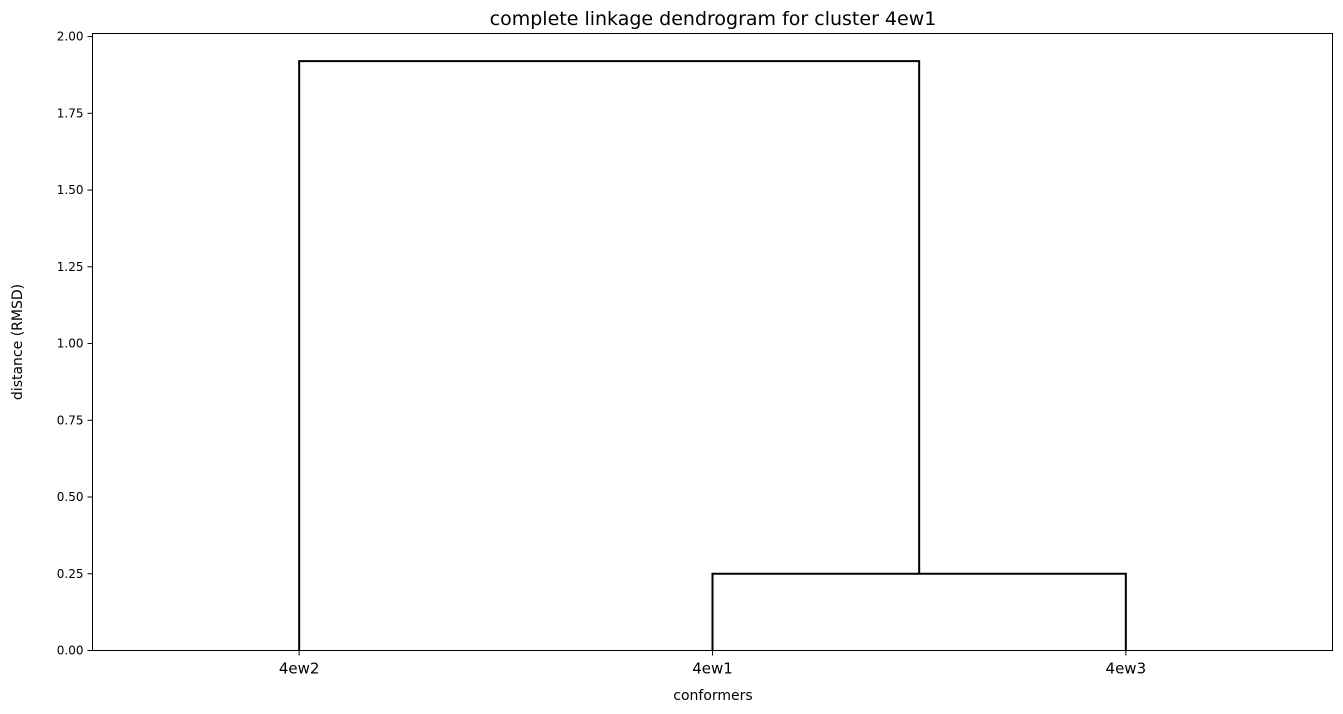 The image size is (1343, 714). What do you see at coordinates (70, 113) in the screenshot?
I see `y-tick-label: 1.75` at bounding box center [70, 113].